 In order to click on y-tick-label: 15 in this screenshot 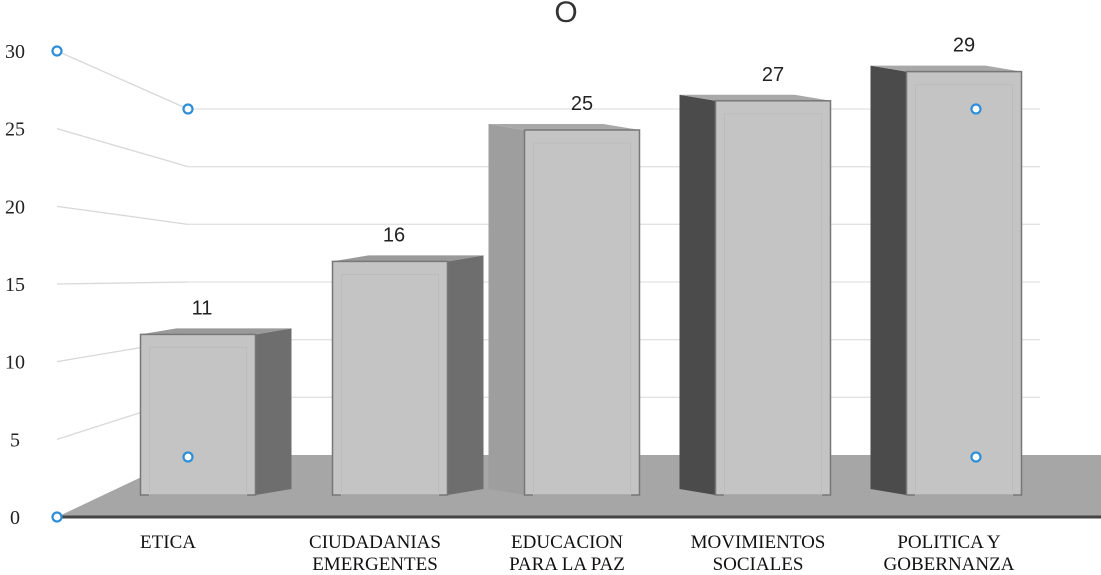, I will do `click(15, 285)`.